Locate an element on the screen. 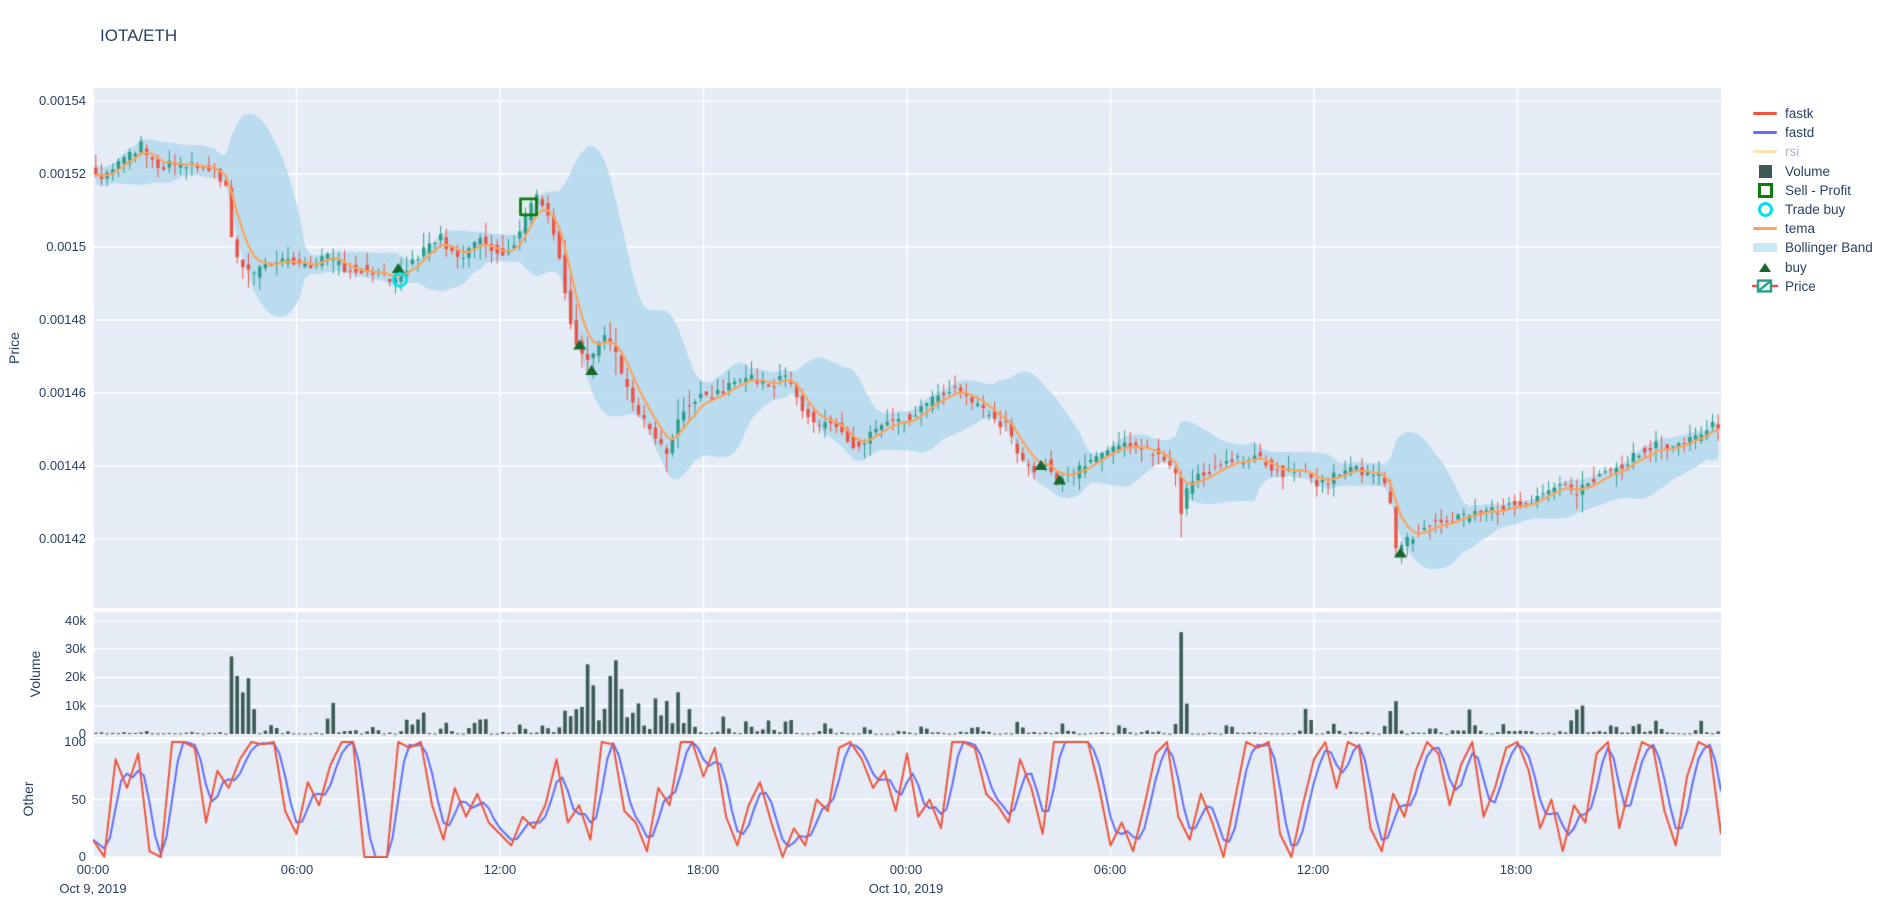 The image size is (1888, 909). sell-profit-square-icon is located at coordinates (1765, 190).